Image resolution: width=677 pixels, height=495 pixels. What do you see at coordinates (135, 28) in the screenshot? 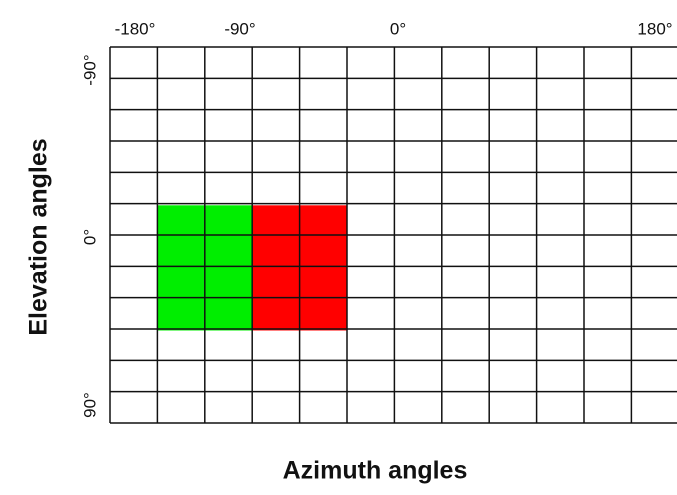
I see `x-label: -180°` at bounding box center [135, 28].